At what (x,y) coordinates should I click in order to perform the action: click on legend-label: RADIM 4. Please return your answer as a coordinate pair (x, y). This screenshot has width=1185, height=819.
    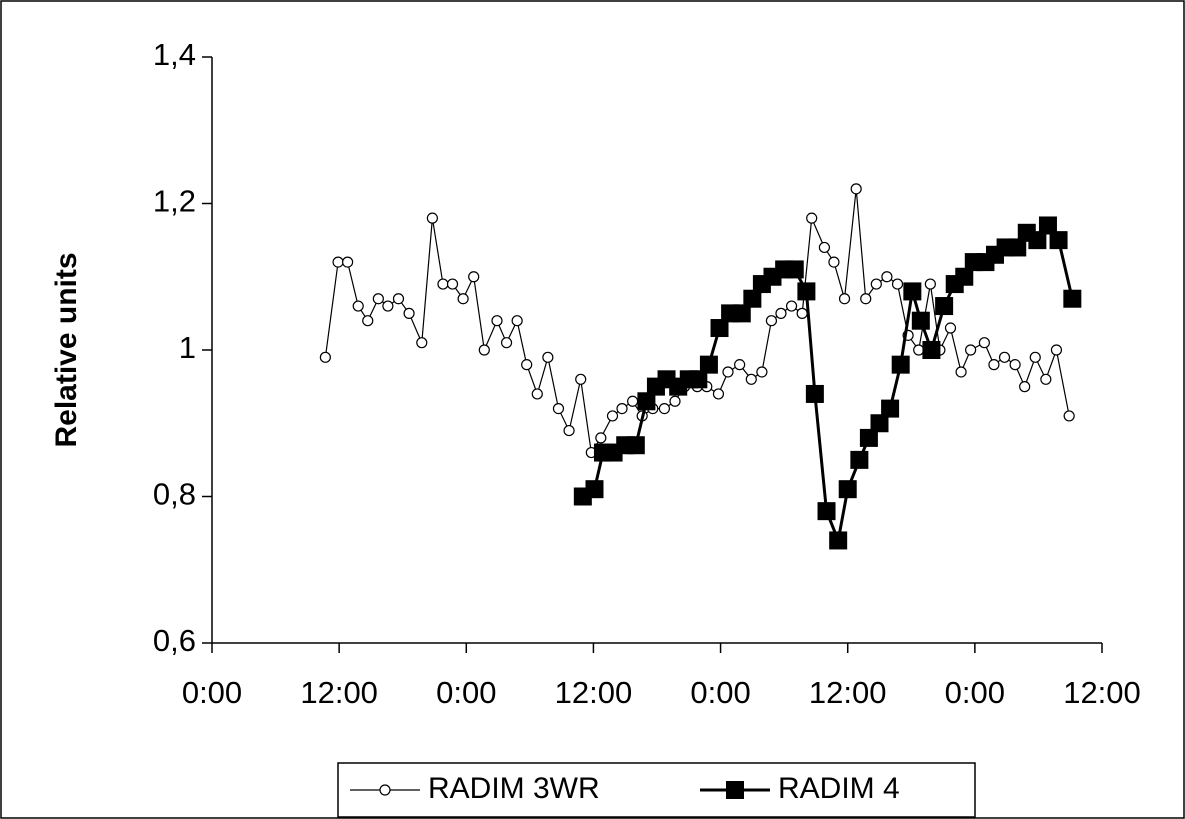
    Looking at the image, I should click on (839, 788).